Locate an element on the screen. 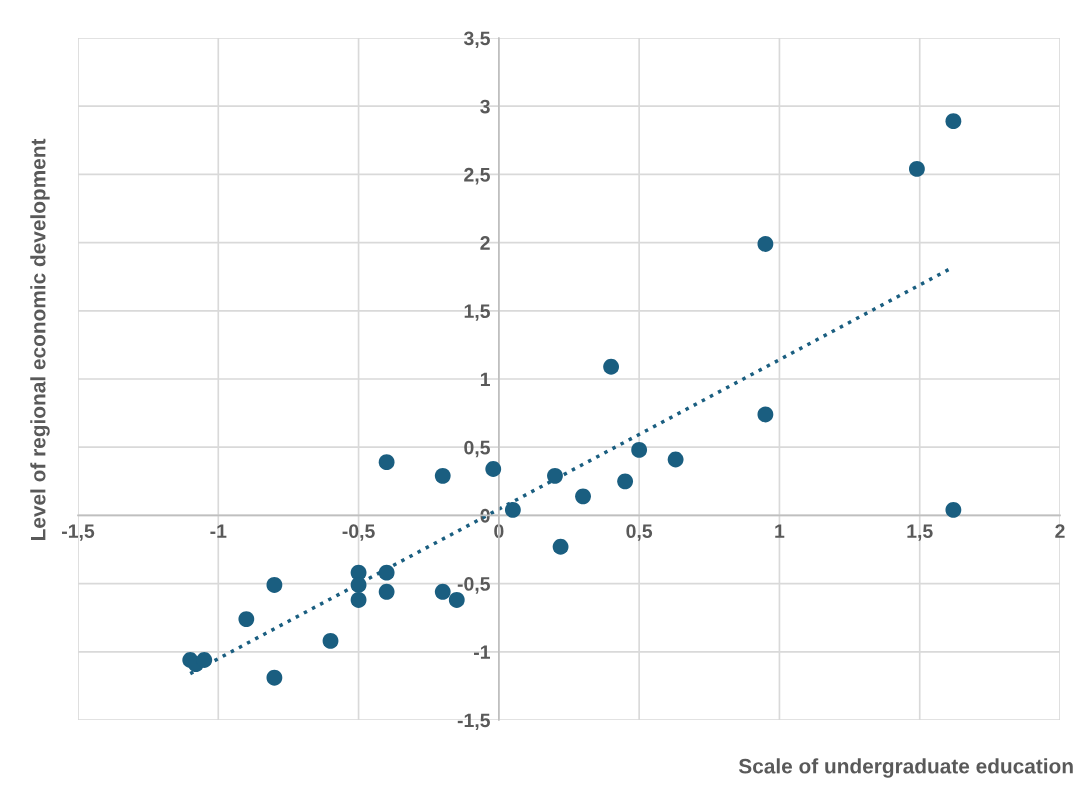 This screenshot has width=1092, height=787. y-tick-label: -1,5 is located at coordinates (473, 722).